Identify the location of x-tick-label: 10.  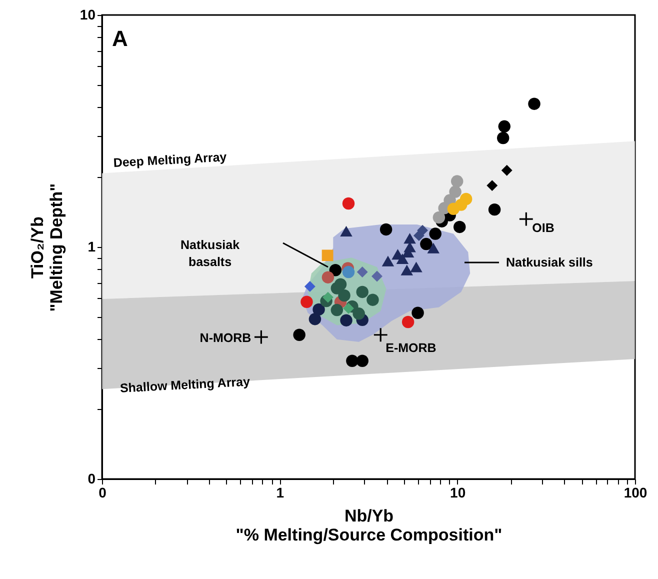
(458, 492).